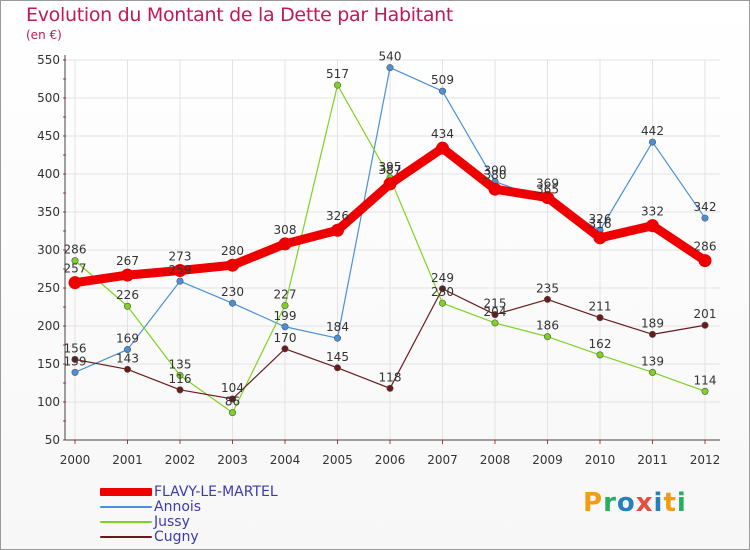 Image resolution: width=750 pixels, height=550 pixels. I want to click on data-label: 143, so click(127, 358).